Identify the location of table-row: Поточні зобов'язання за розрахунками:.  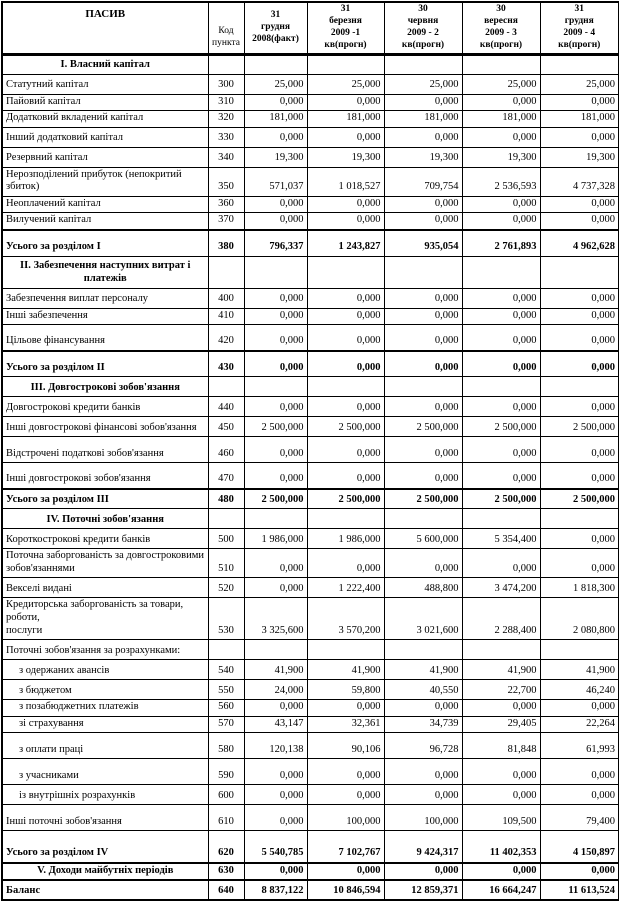
(310, 650).